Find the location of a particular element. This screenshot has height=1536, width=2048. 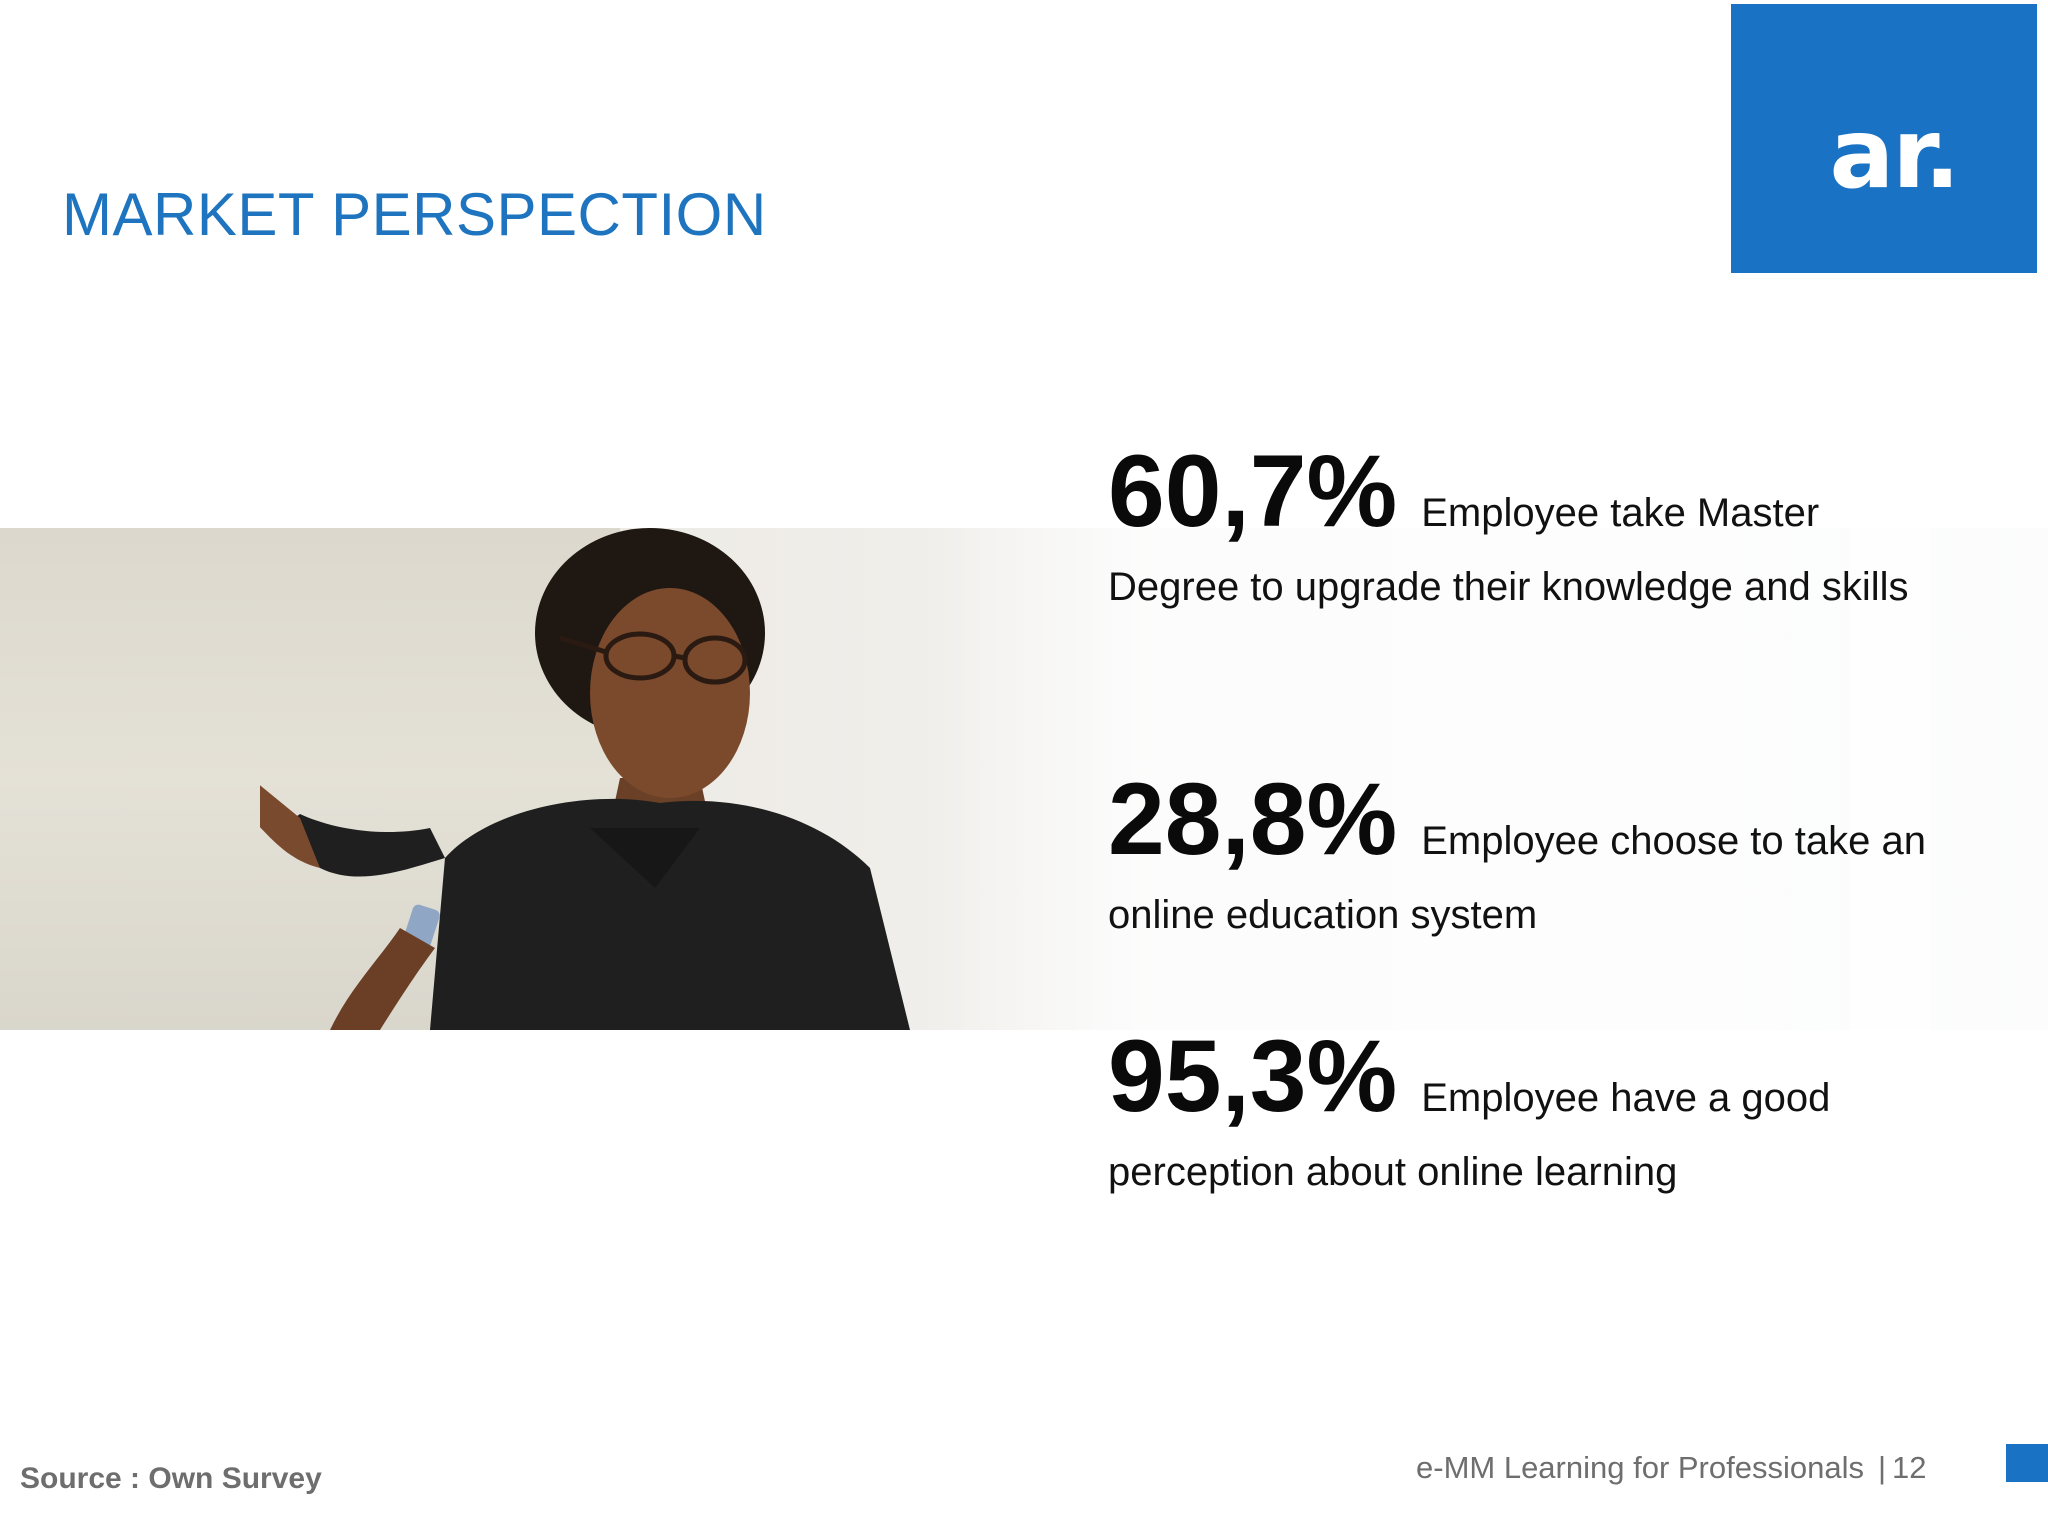

slide-title: MARKET PERSPECTION is located at coordinates (414, 214).